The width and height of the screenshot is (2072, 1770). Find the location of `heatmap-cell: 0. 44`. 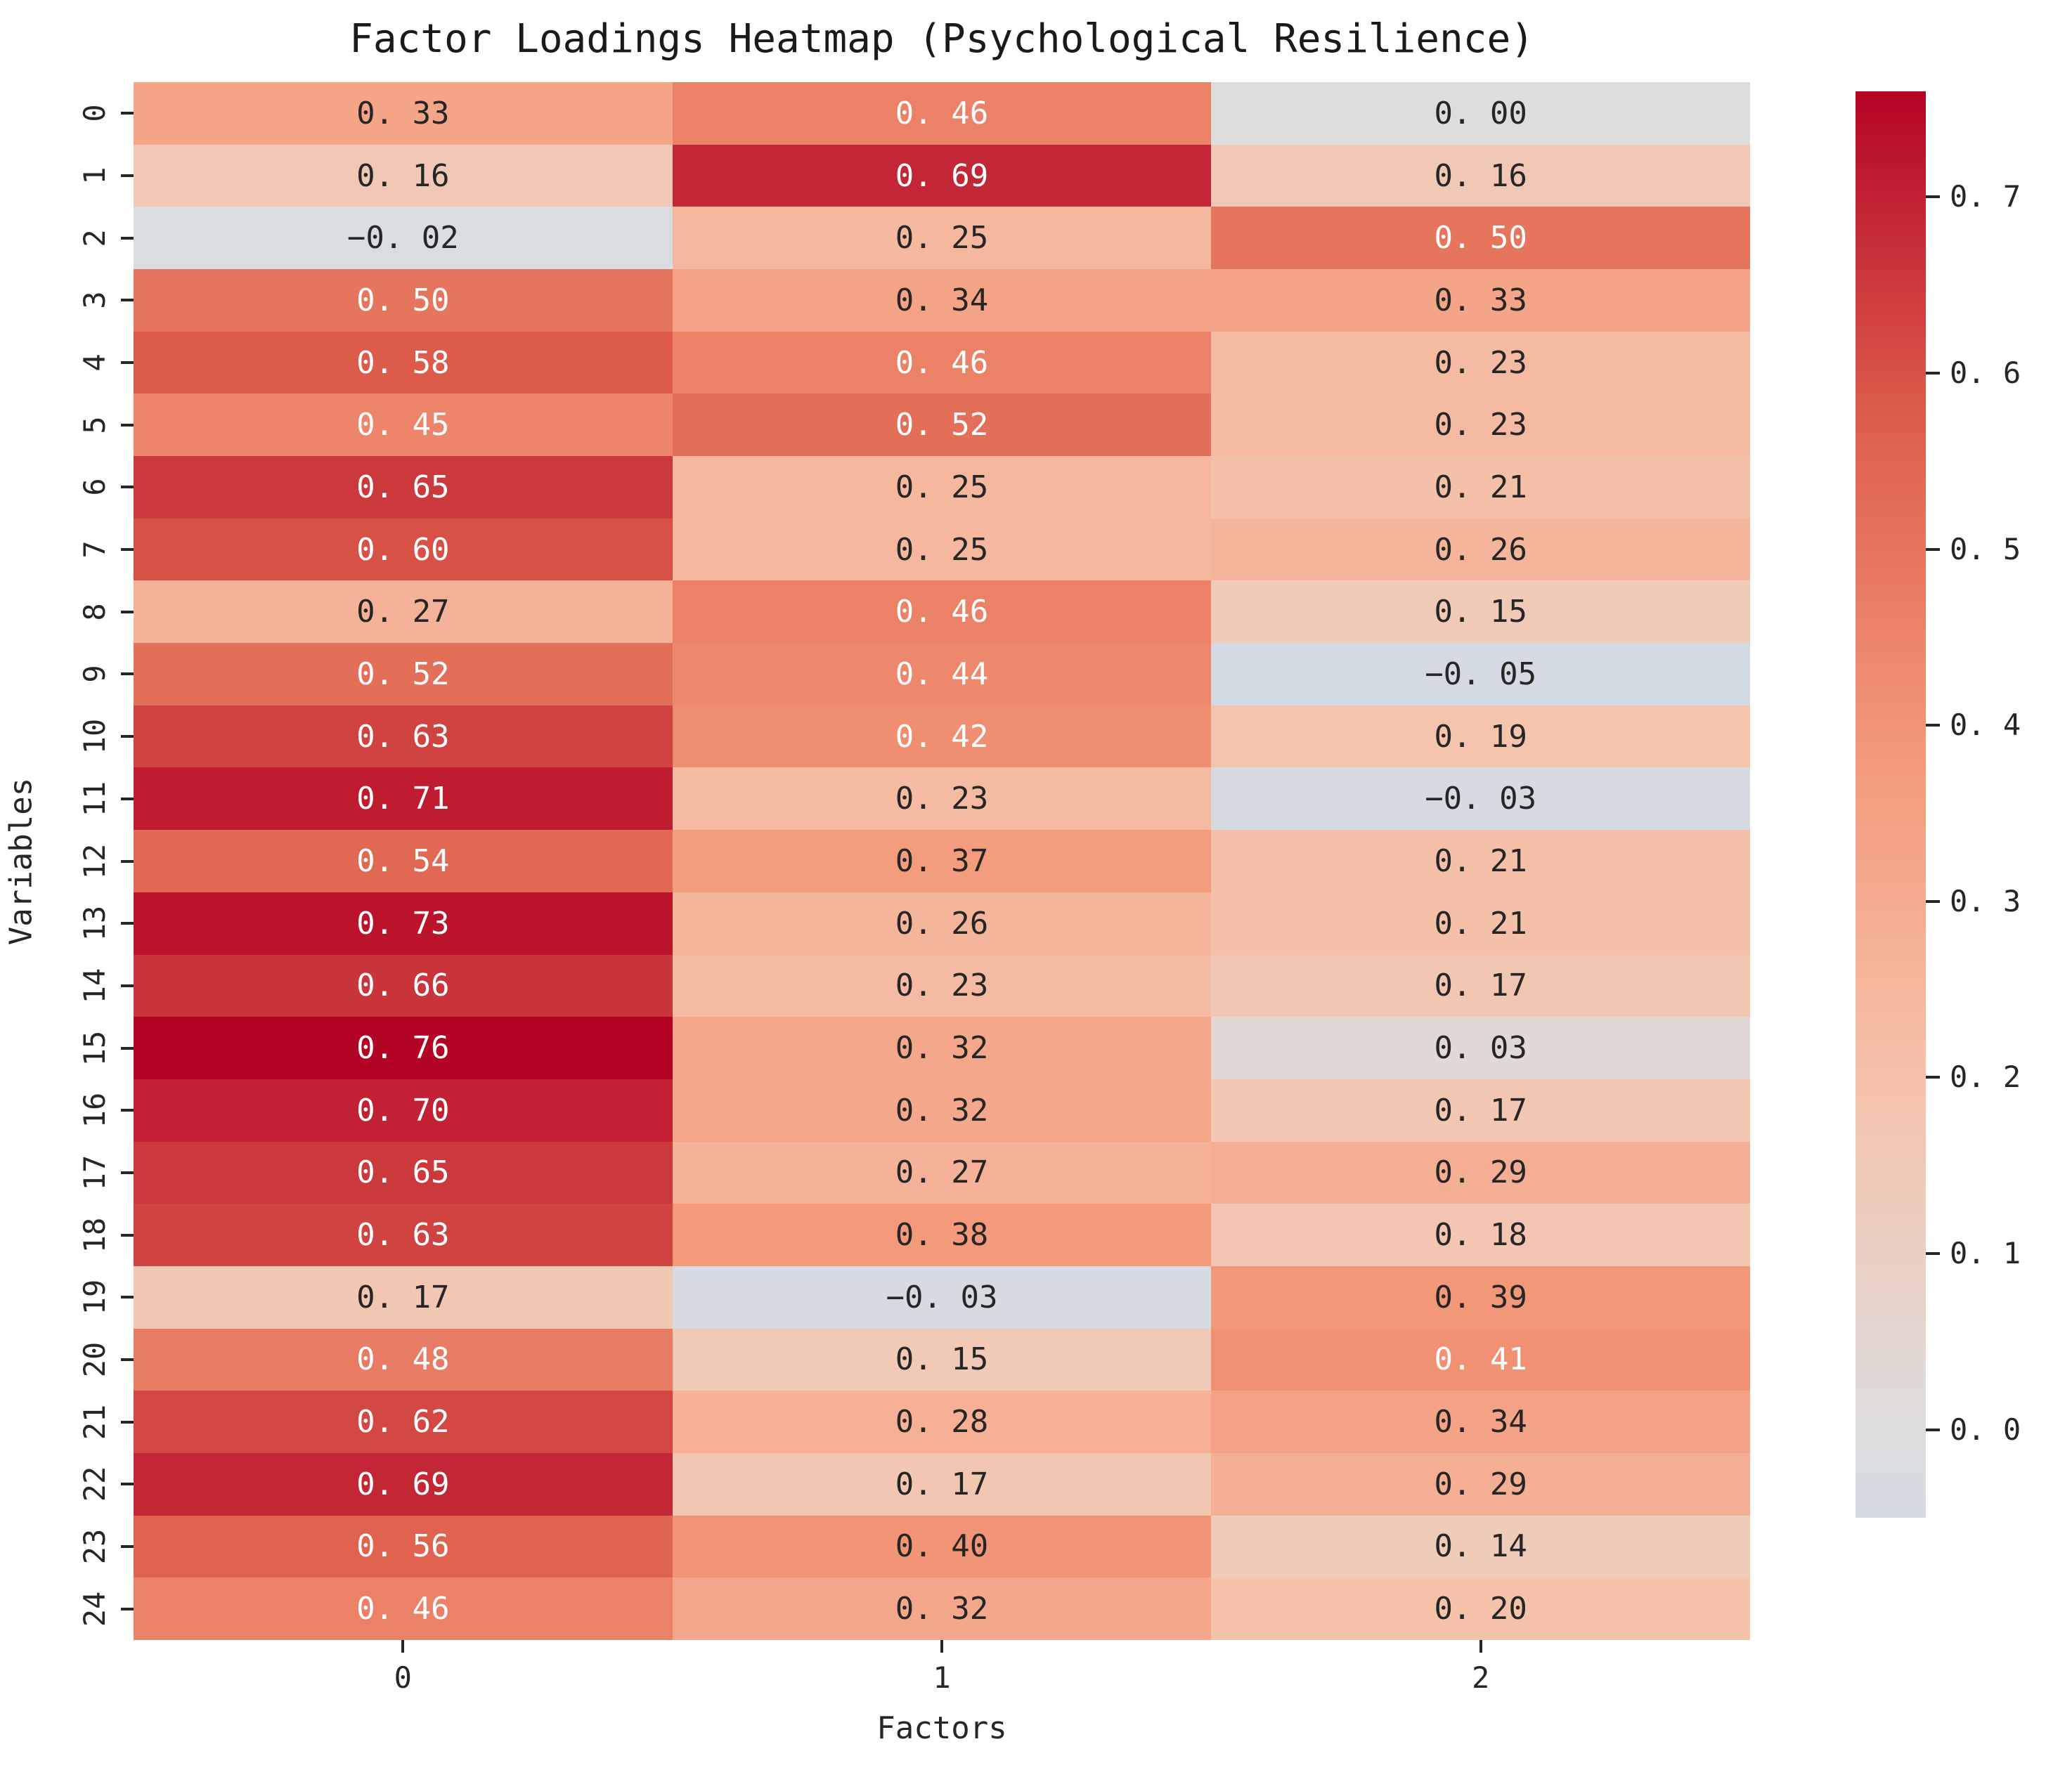

heatmap-cell: 0. 44 is located at coordinates (942, 674).